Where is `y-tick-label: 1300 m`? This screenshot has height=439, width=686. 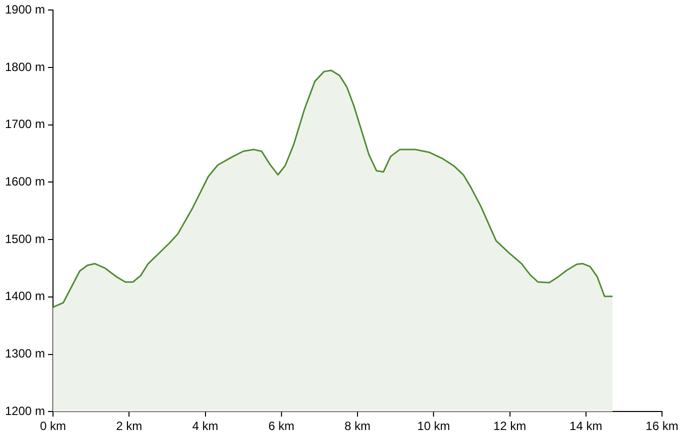
y-tick-label: 1300 m is located at coordinates (25, 353).